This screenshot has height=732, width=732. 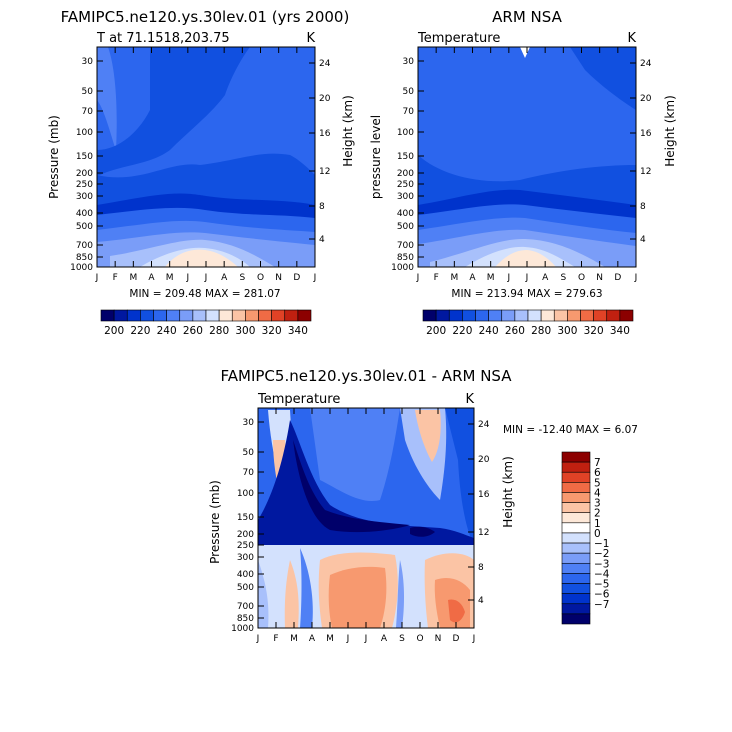 What do you see at coordinates (620, 331) in the screenshot?
I see `colorbar-label: 340` at bounding box center [620, 331].